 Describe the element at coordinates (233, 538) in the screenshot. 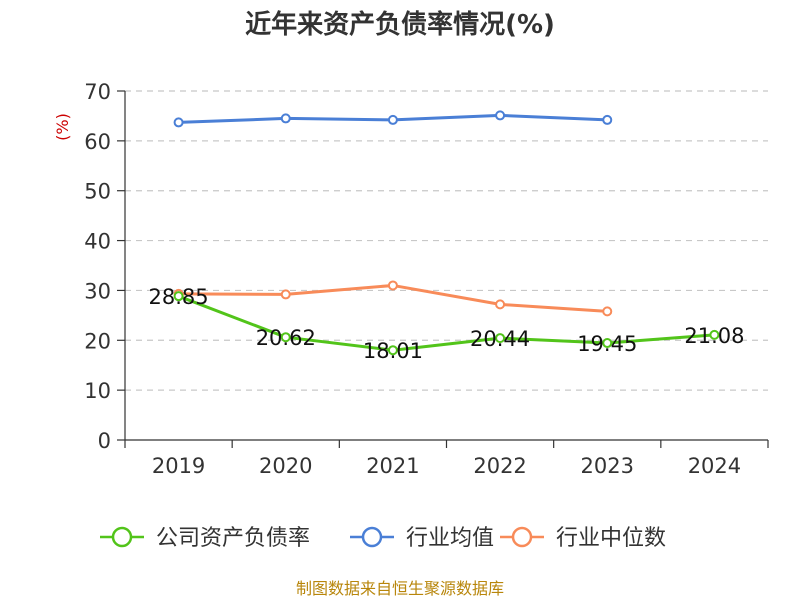

I see `legend-label: 公司资产负债率` at that location.